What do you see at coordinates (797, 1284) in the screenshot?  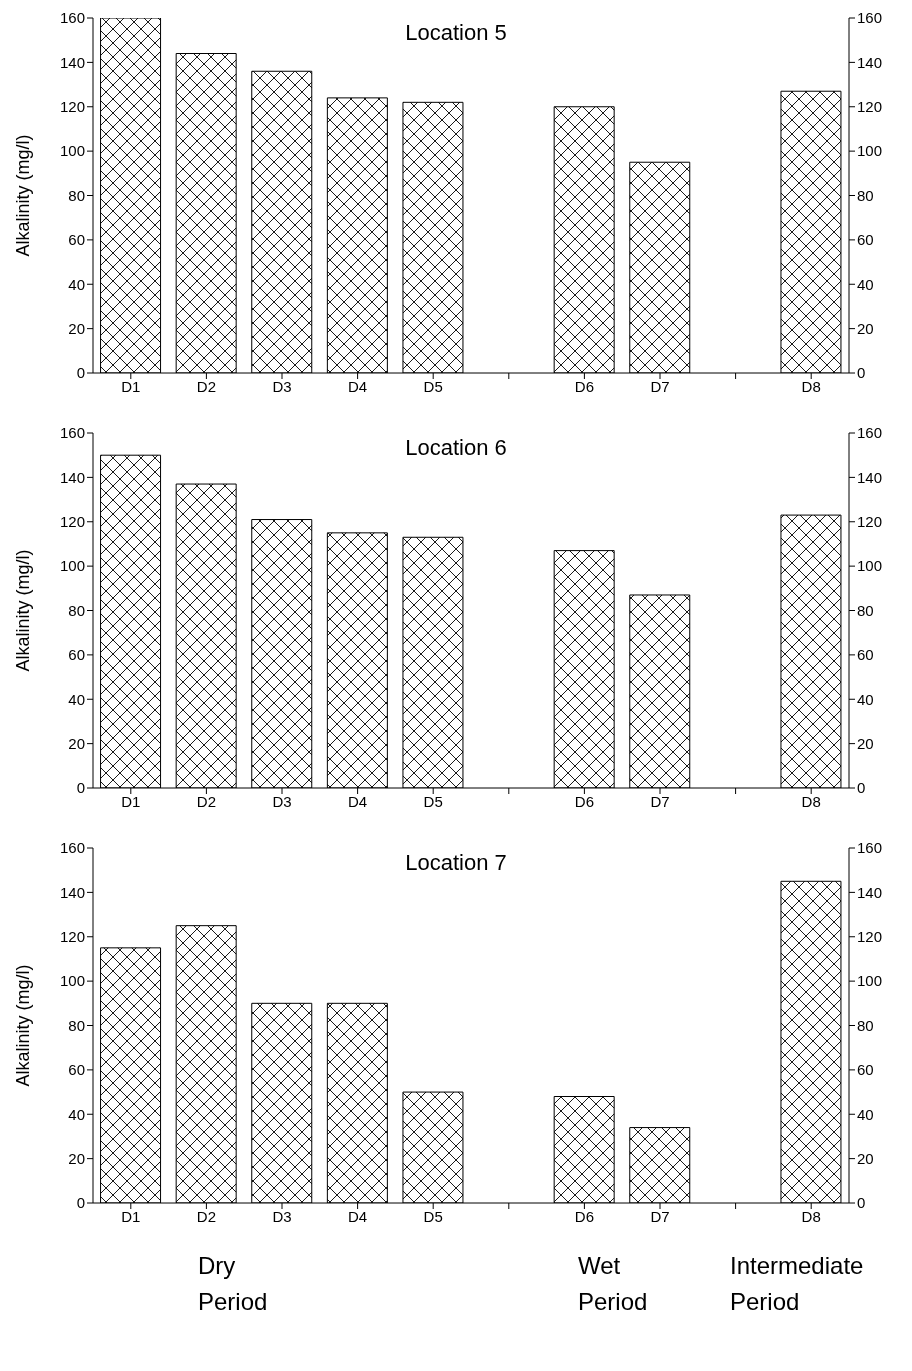 I see `text: Intermediate Period` at bounding box center [797, 1284].